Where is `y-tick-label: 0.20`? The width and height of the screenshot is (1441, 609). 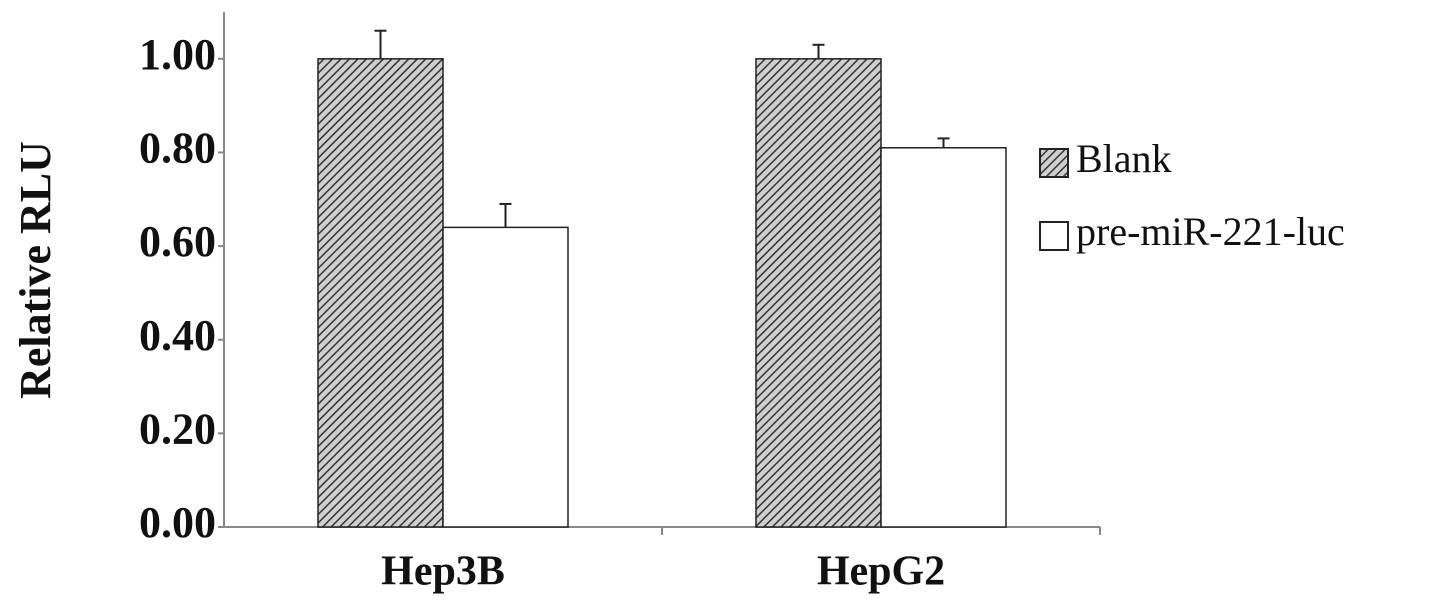 y-tick-label: 0.20 is located at coordinates (177, 428).